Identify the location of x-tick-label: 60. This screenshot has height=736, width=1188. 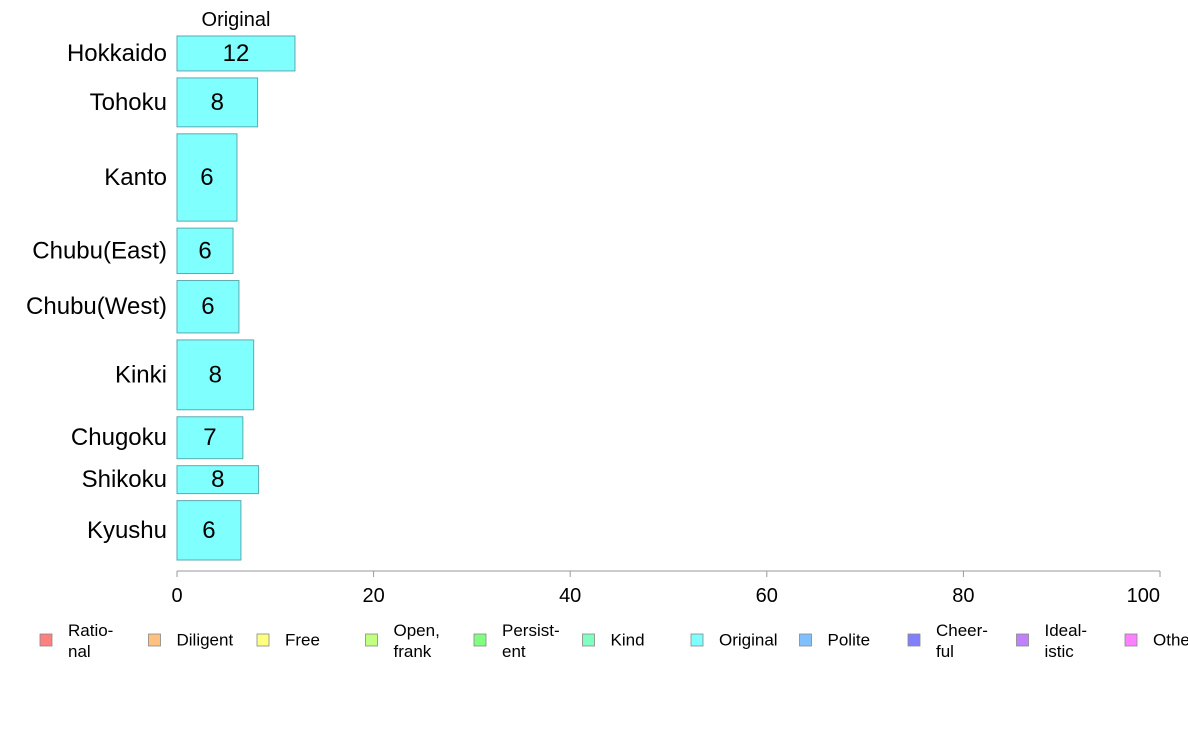
(767, 596).